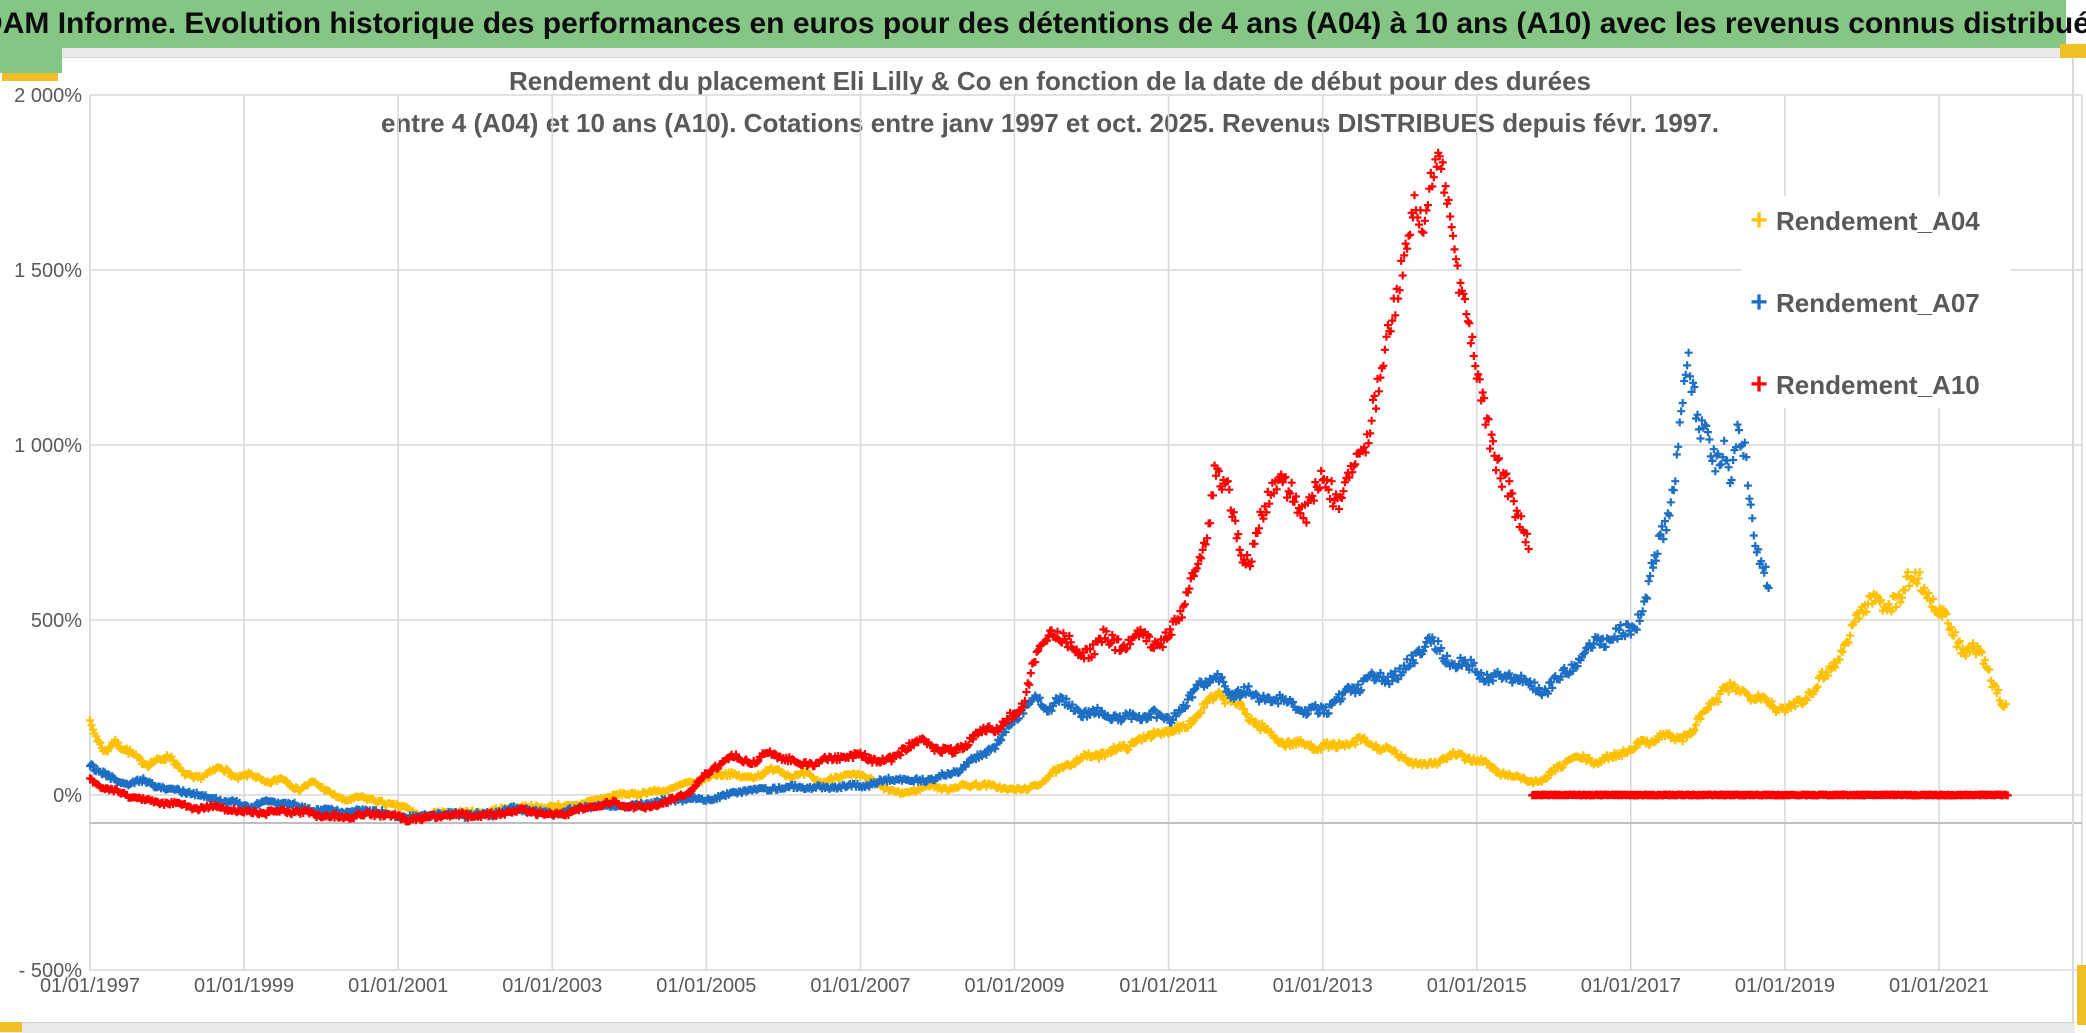 The height and width of the screenshot is (1033, 2086). I want to click on y-tick-label: 2 000%, so click(48, 96).